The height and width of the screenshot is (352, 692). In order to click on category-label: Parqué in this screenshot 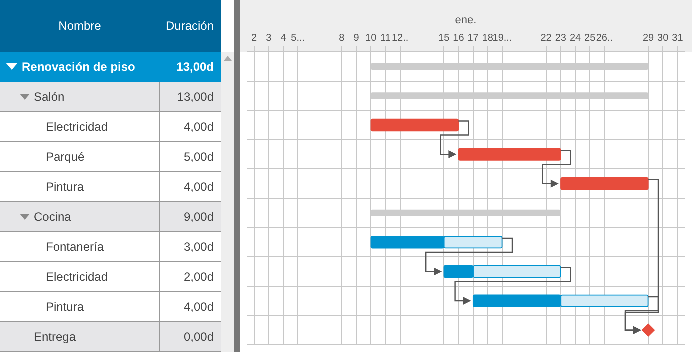, I will do `click(65, 157)`.